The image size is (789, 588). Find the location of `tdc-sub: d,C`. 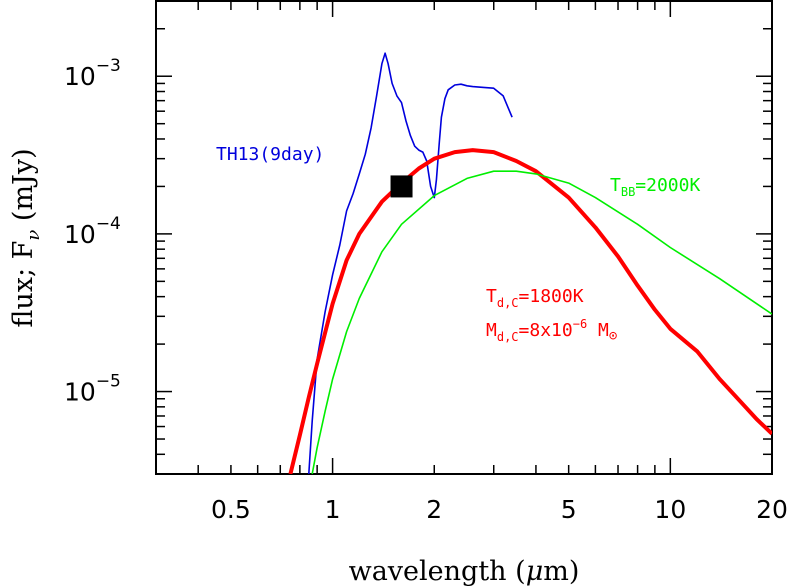

tdc-sub: d,C is located at coordinates (508, 303).